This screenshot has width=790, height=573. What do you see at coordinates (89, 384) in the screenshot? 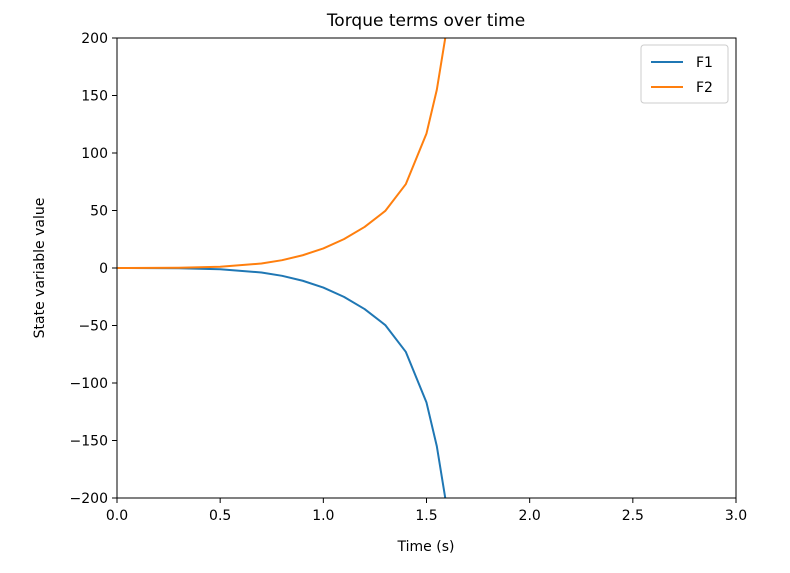
I see `y-tick-label: −100` at bounding box center [89, 384].